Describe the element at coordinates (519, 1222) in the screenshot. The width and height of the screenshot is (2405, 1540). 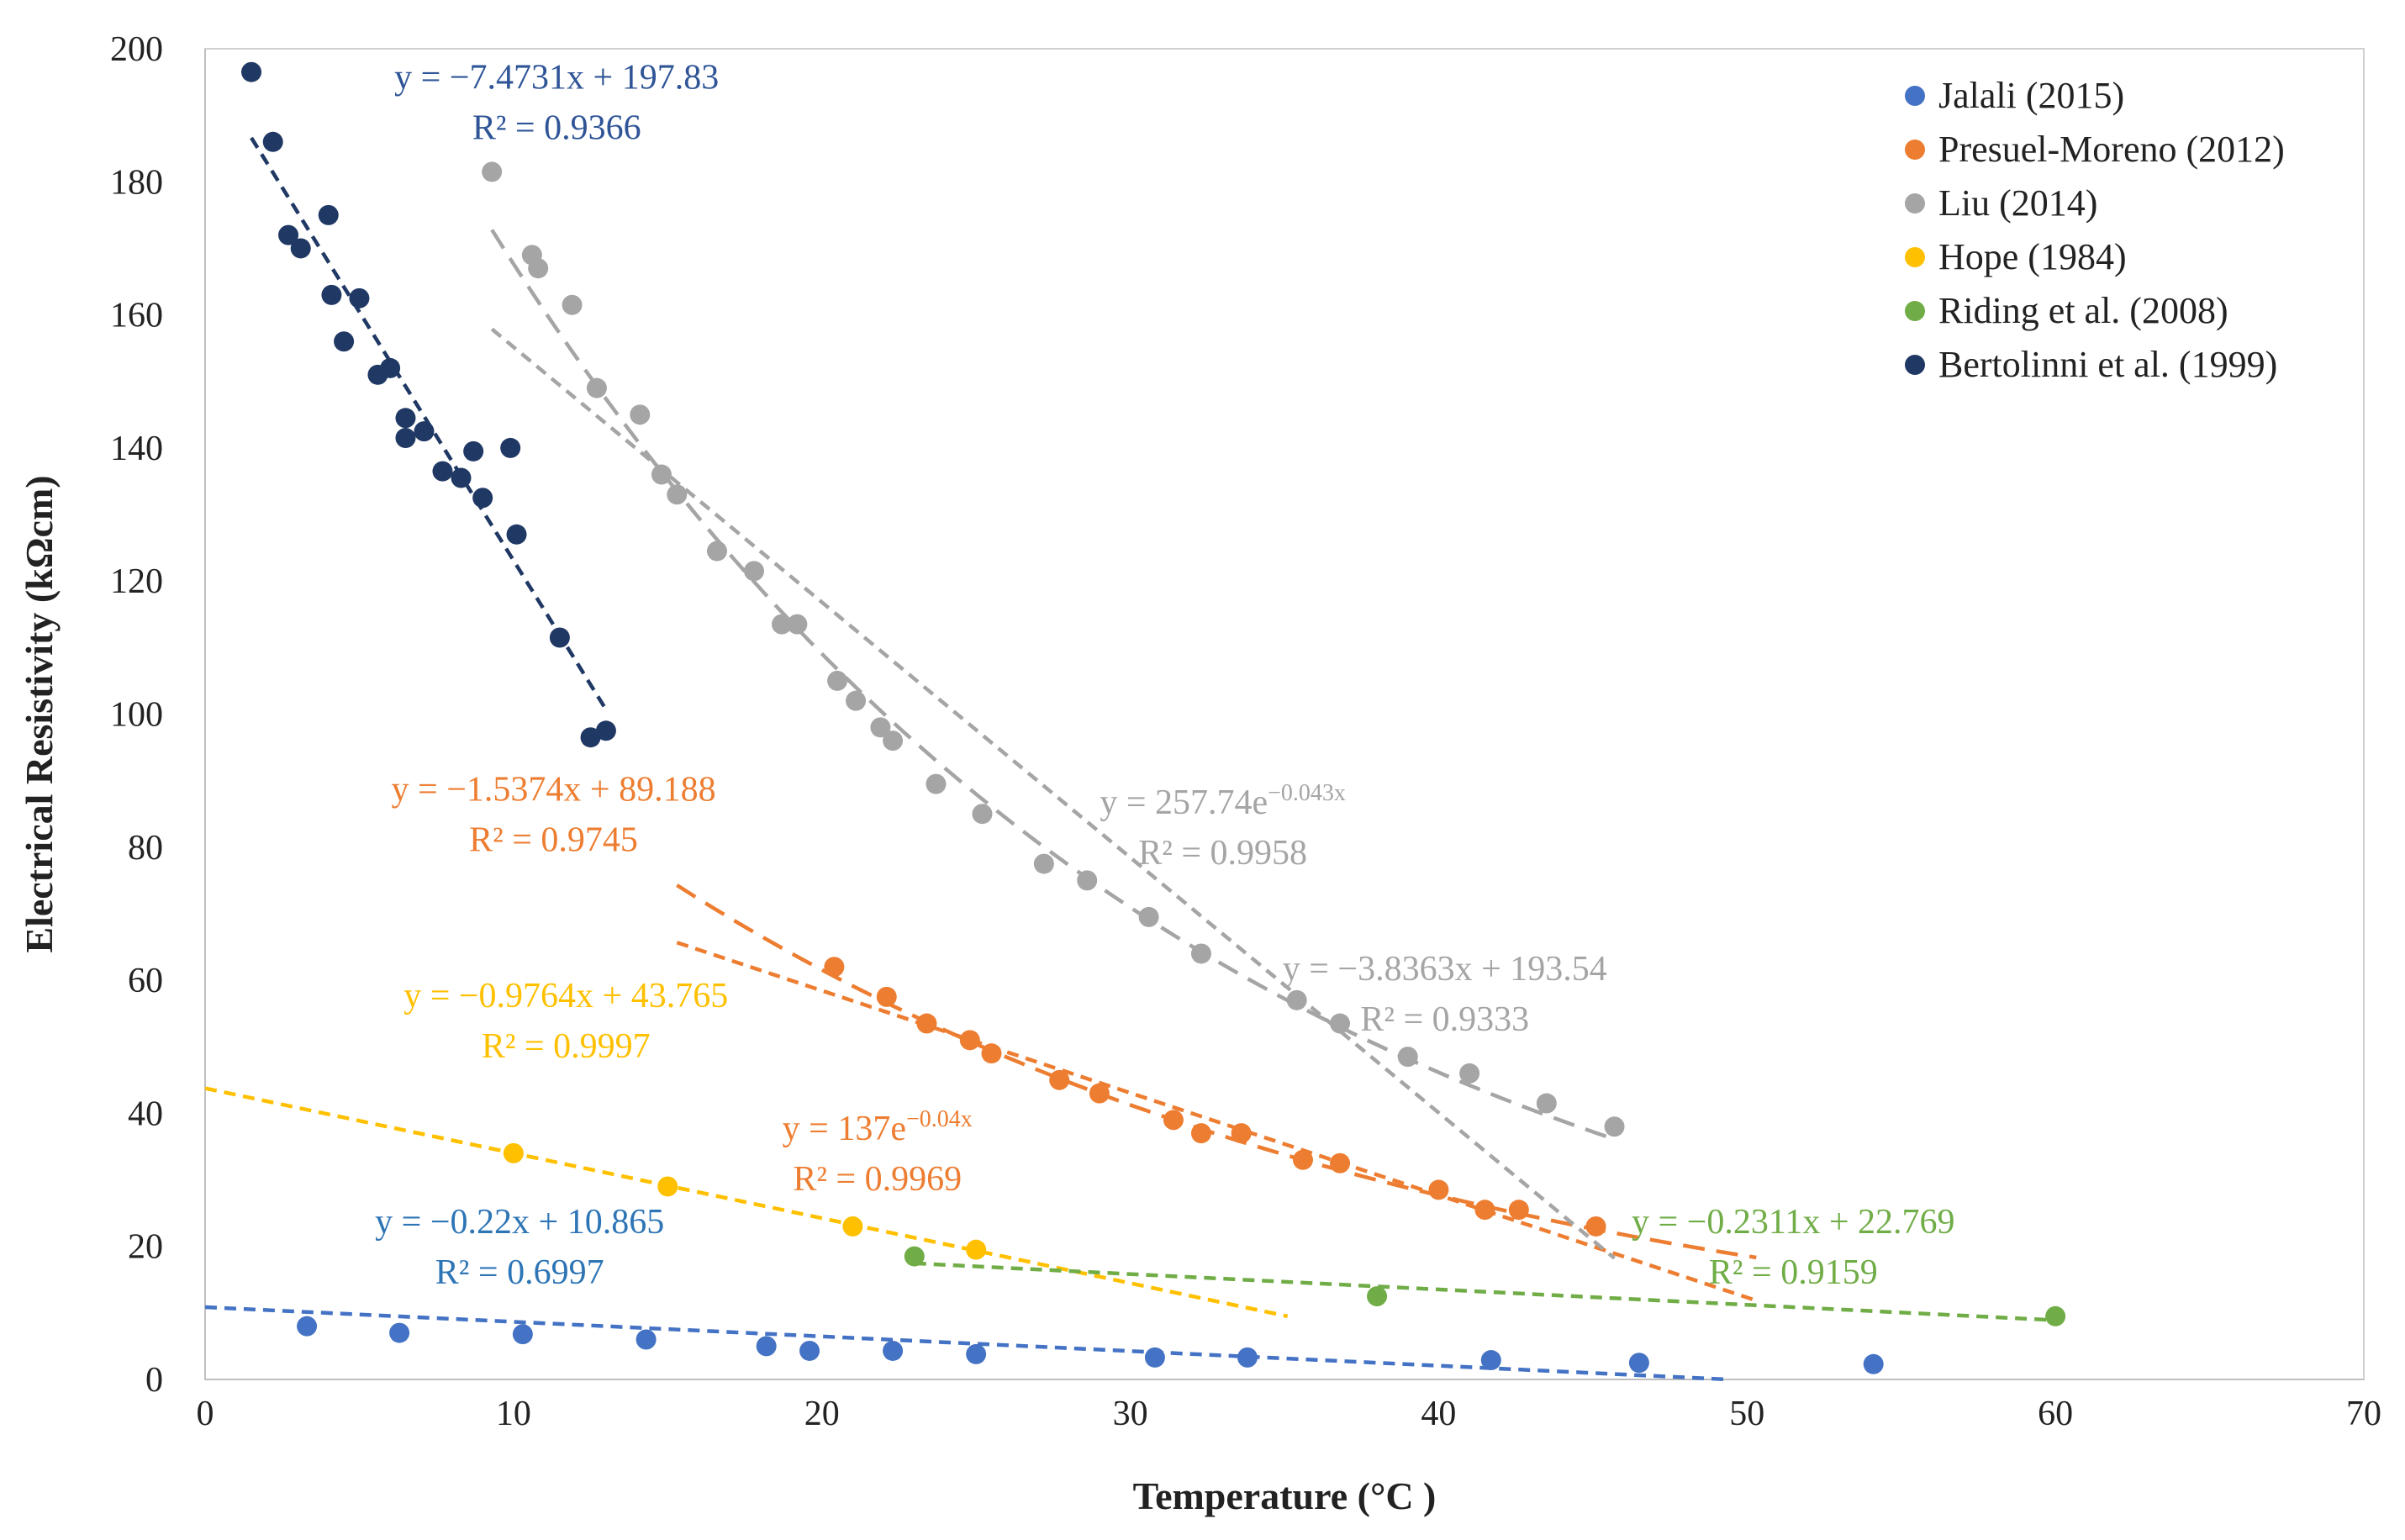
I see `trendline-equation: y = −0.22x + 10.865` at that location.